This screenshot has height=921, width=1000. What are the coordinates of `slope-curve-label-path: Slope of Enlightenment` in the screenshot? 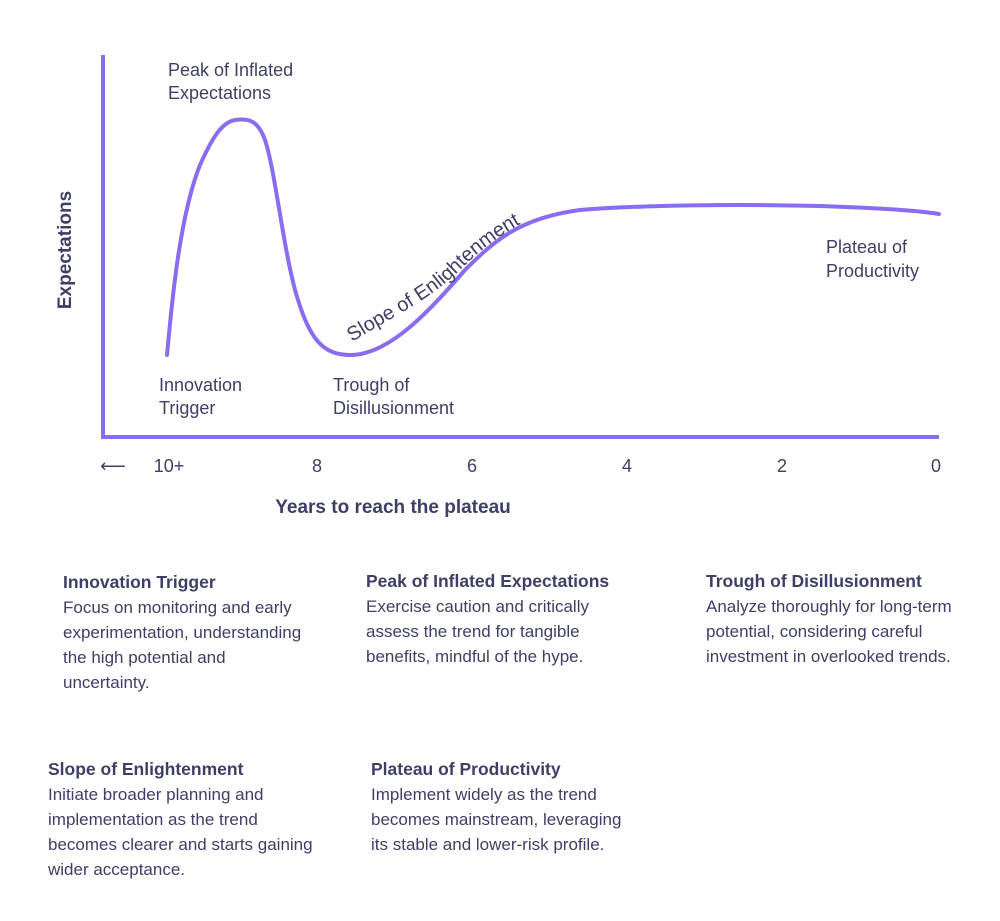 It's located at (433, 277).